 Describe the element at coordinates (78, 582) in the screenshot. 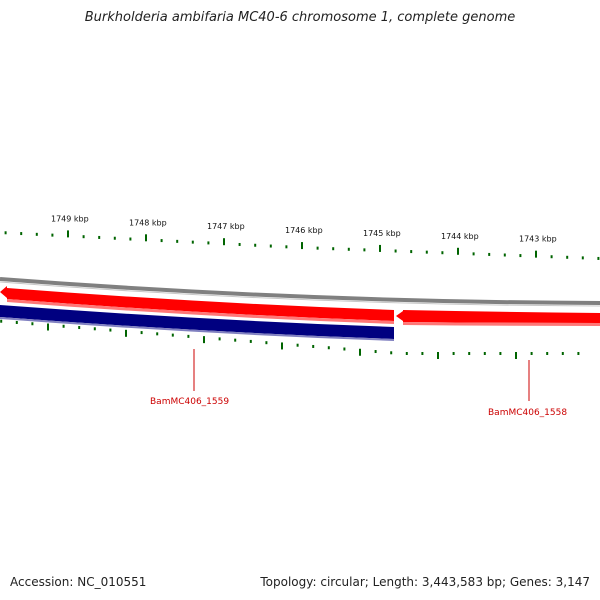

I see `accession-label: Accession: NC_010551` at that location.